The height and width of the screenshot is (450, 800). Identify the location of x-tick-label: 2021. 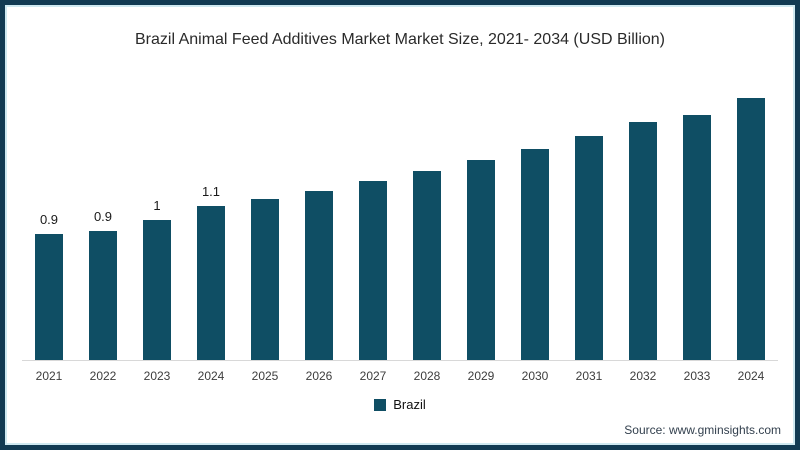
(49, 376).